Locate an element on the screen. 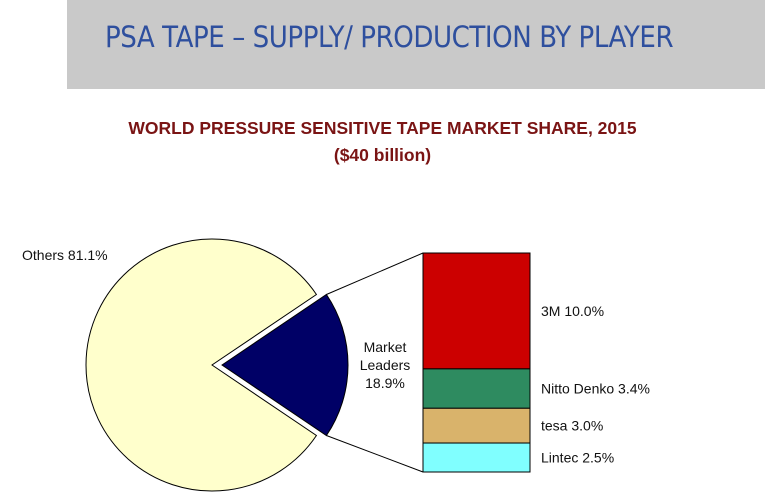  pie-label-others: Others 81.1% is located at coordinates (65, 255).